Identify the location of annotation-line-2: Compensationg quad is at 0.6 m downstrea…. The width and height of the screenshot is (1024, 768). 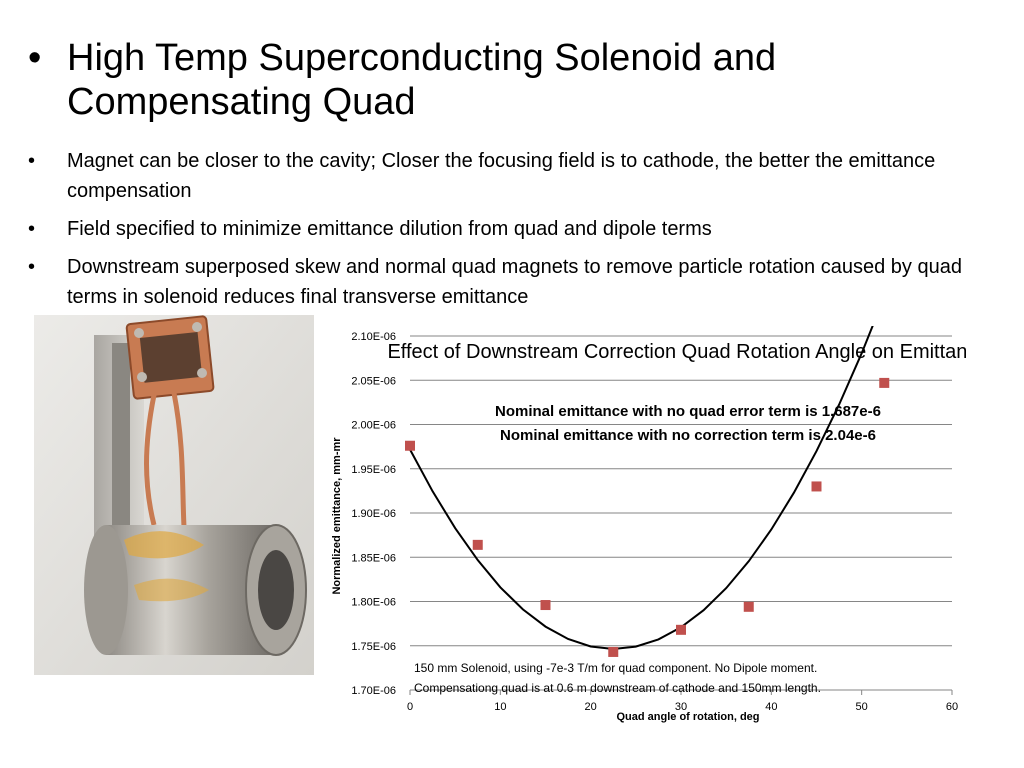
(617, 688).